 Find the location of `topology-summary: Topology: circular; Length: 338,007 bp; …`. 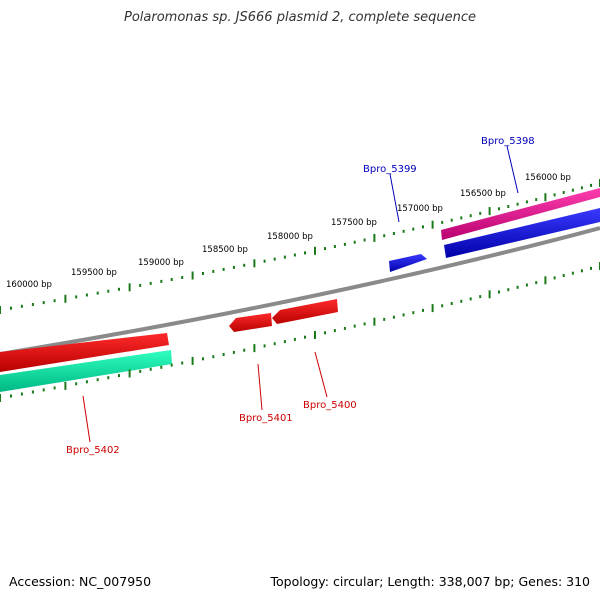

topology-summary: Topology: circular; Length: 338,007 bp; … is located at coordinates (430, 581).